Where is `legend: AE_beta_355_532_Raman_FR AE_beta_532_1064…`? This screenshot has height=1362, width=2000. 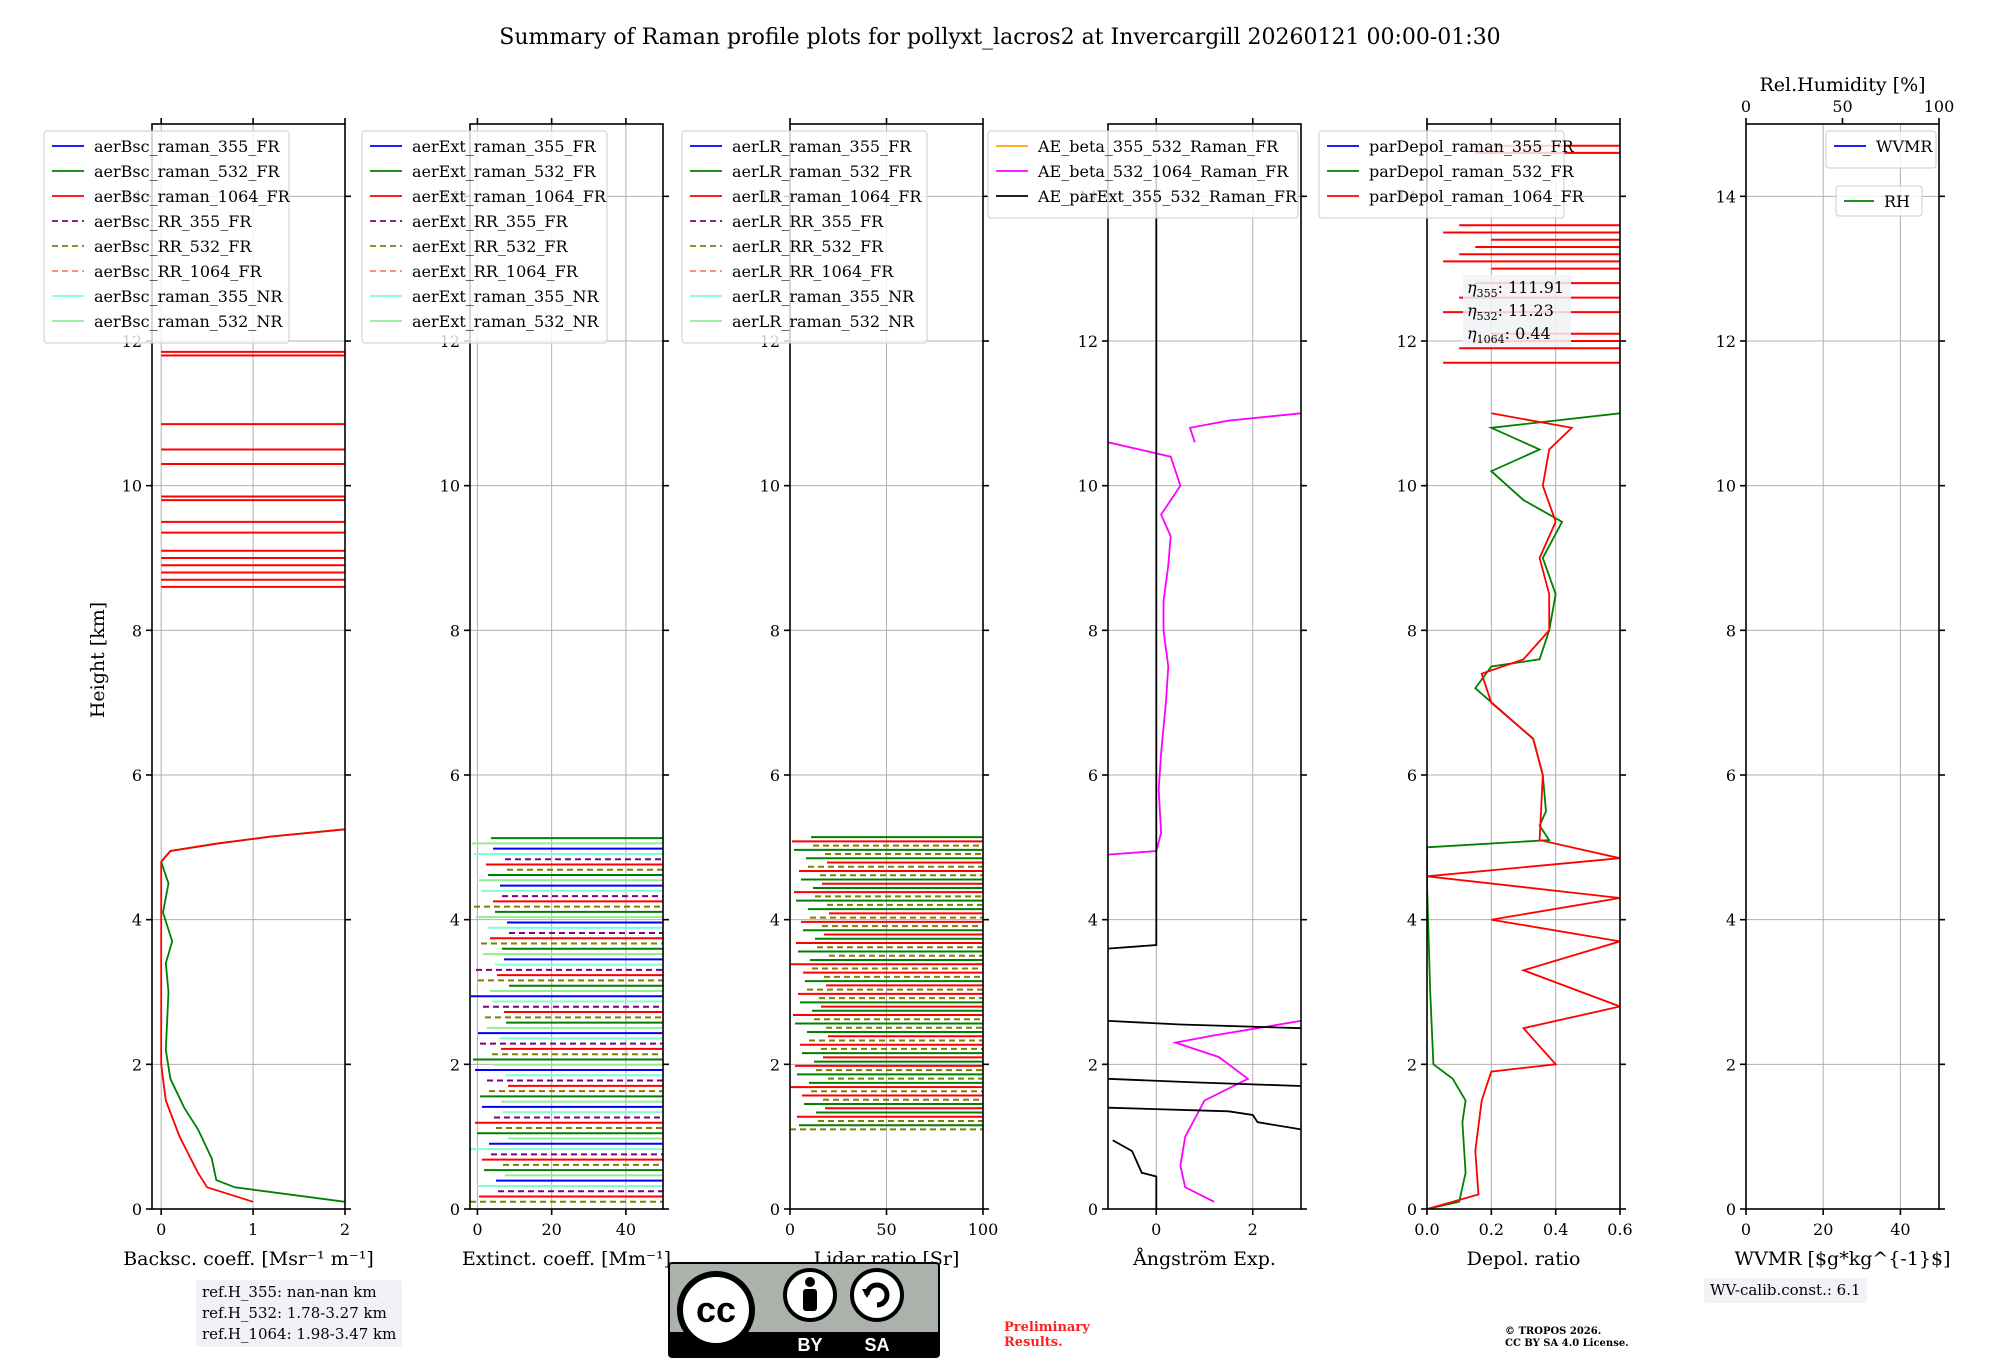 legend: AE_beta_355_532_Raman_FR AE_beta_532_1064… is located at coordinates (1143, 174).